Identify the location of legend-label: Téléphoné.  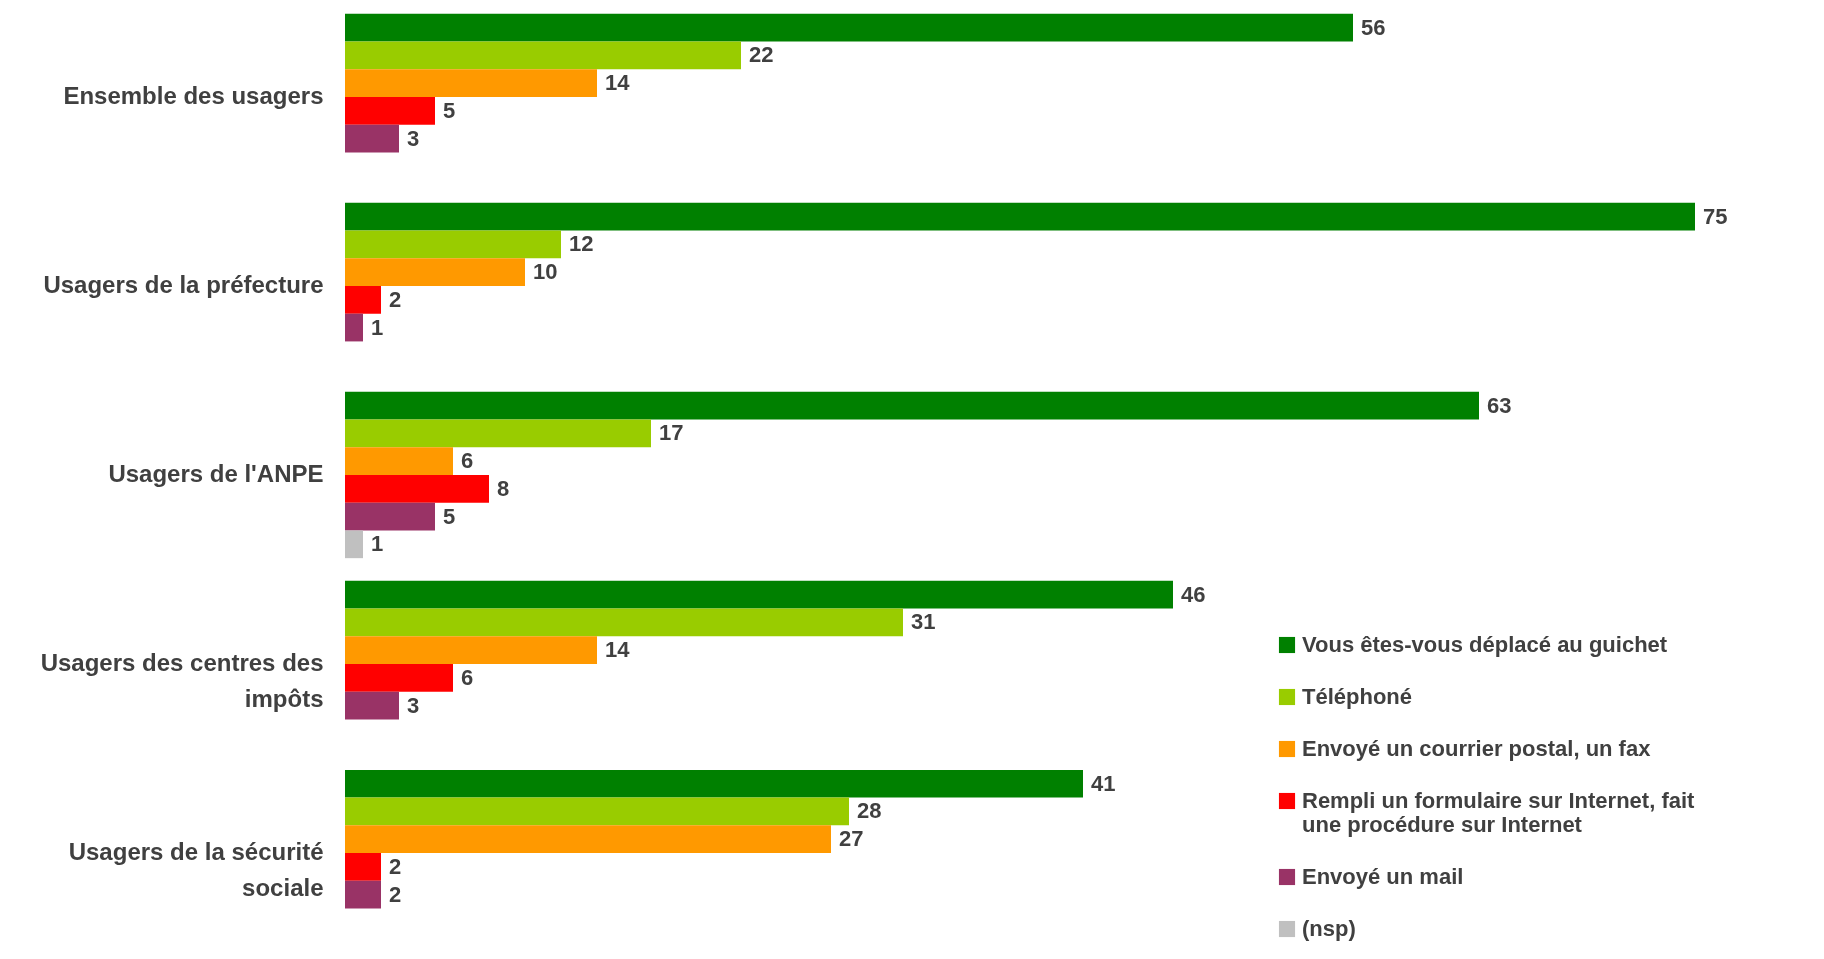
(1357, 696).